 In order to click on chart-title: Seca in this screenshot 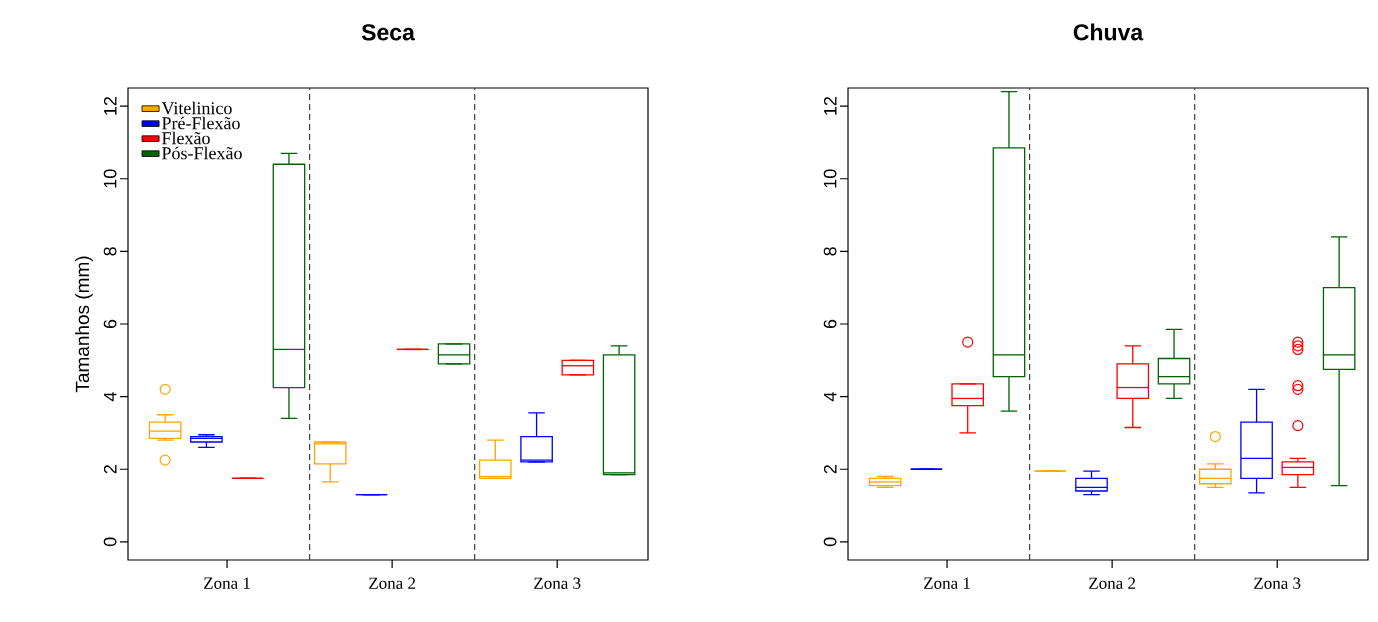, I will do `click(388, 32)`.